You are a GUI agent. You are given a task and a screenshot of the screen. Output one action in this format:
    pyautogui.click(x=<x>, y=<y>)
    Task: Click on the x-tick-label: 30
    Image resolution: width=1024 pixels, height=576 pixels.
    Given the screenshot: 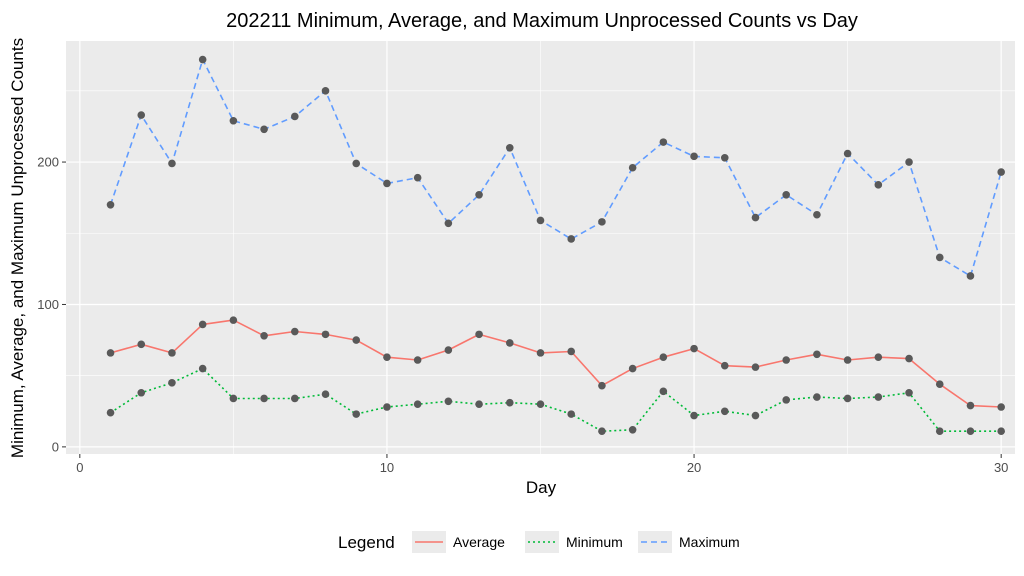 What is the action you would take?
    pyautogui.click(x=1001, y=467)
    